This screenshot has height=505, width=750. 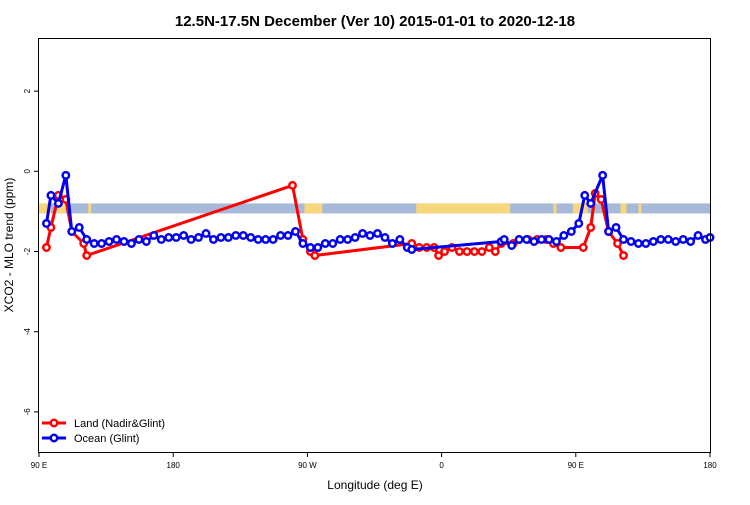 I want to click on y-tick-label: -2, so click(x=27, y=251).